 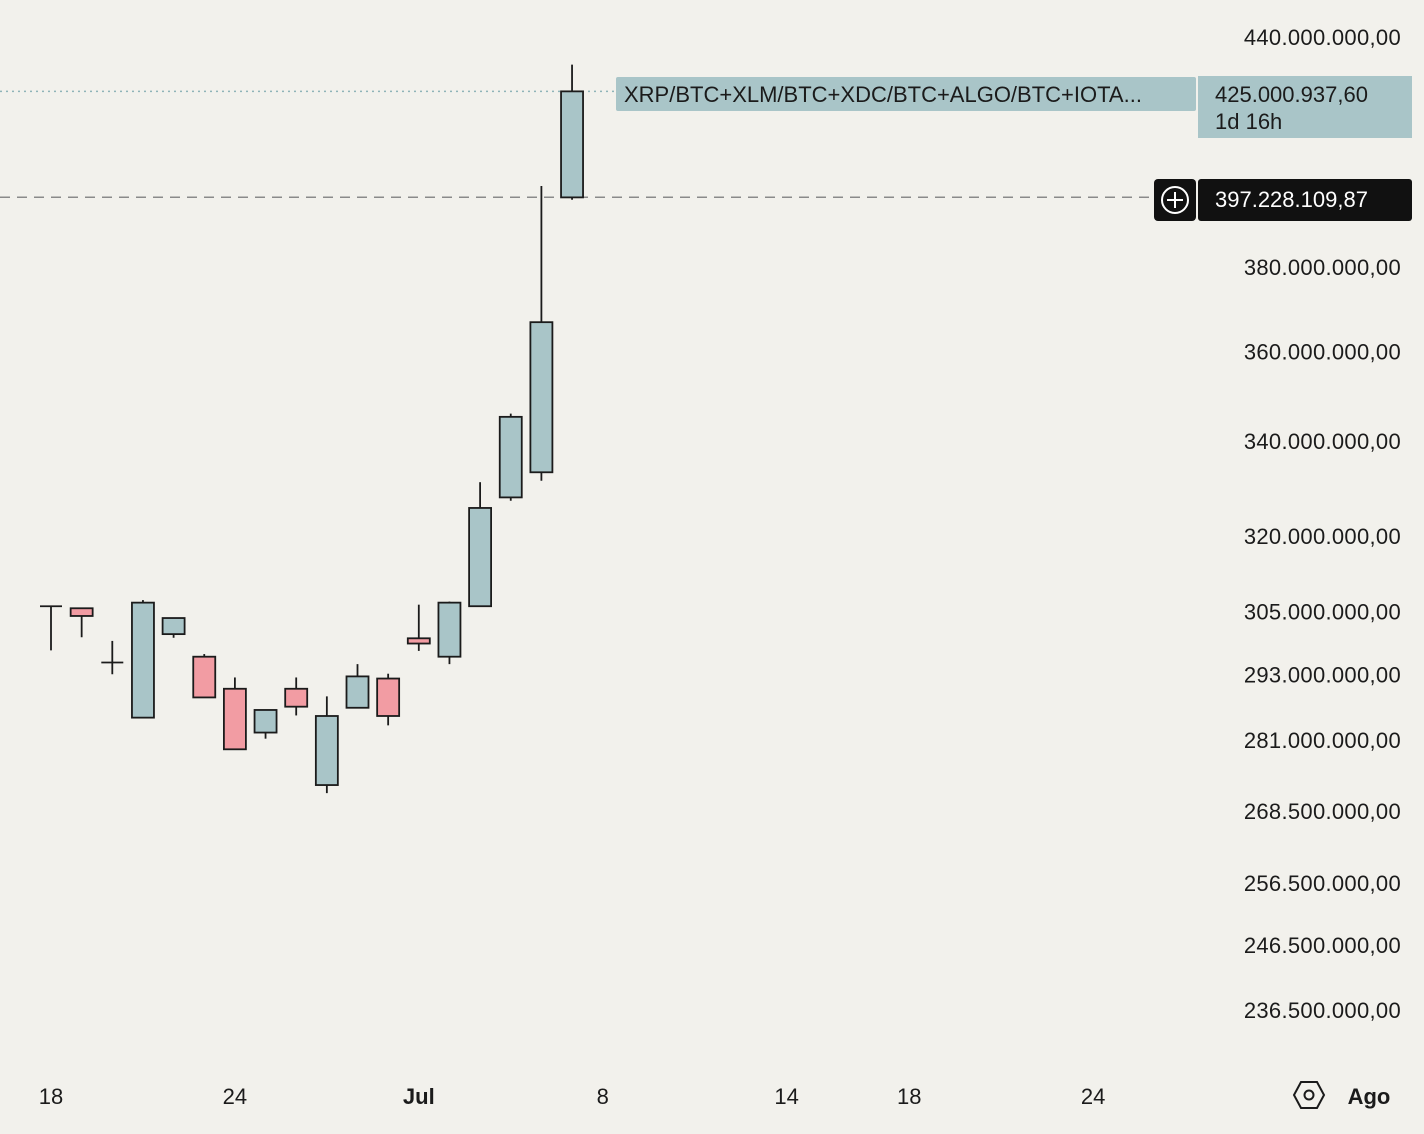 I want to click on crosshair-marker: 397.228.109,87, so click(x=1283, y=200).